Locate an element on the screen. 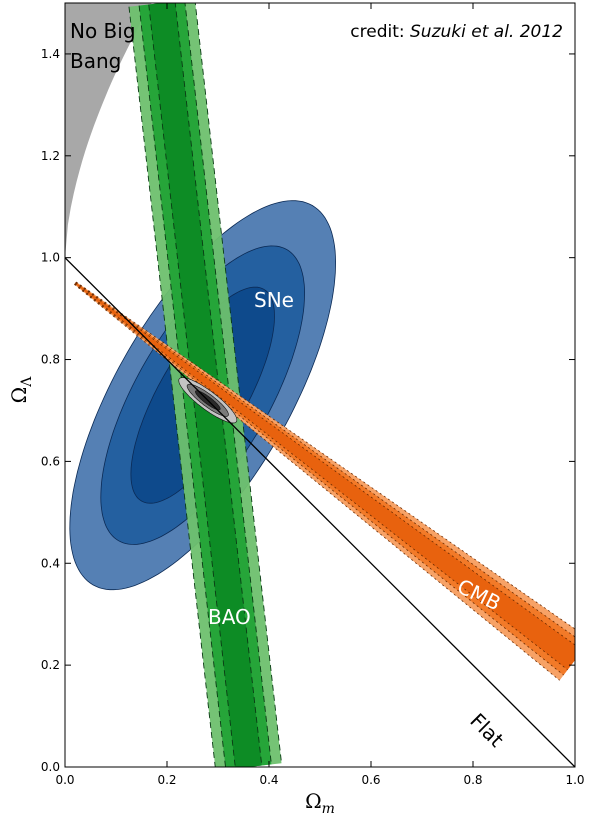 The width and height of the screenshot is (589, 814). y-tick-label: 0.4 is located at coordinates (50, 563).